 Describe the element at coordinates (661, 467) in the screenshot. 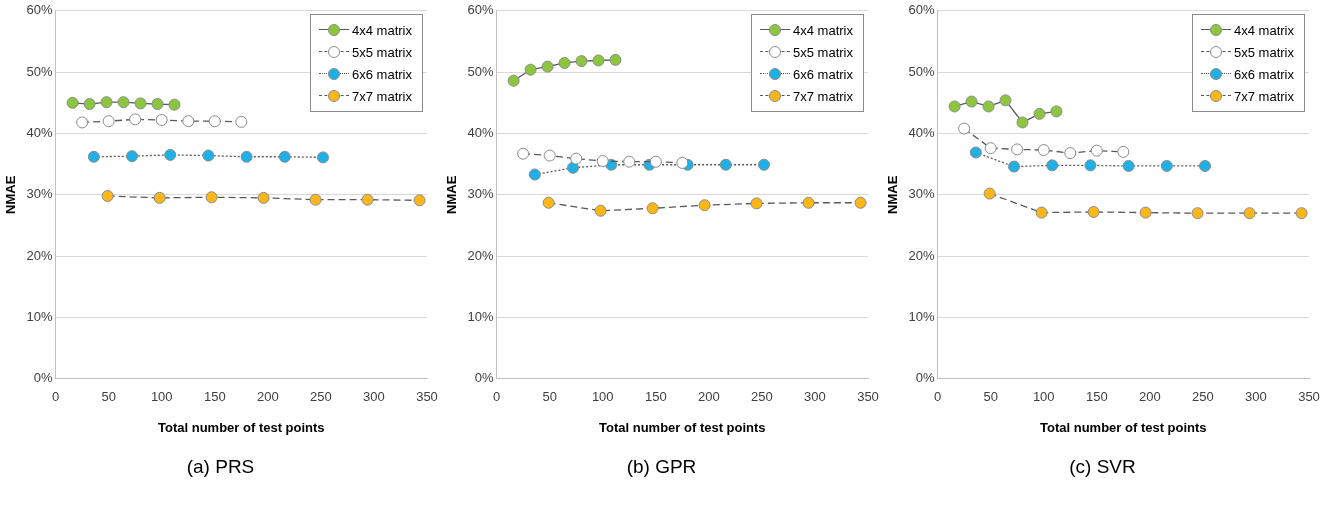

I see `text: (b) GPR` at that location.